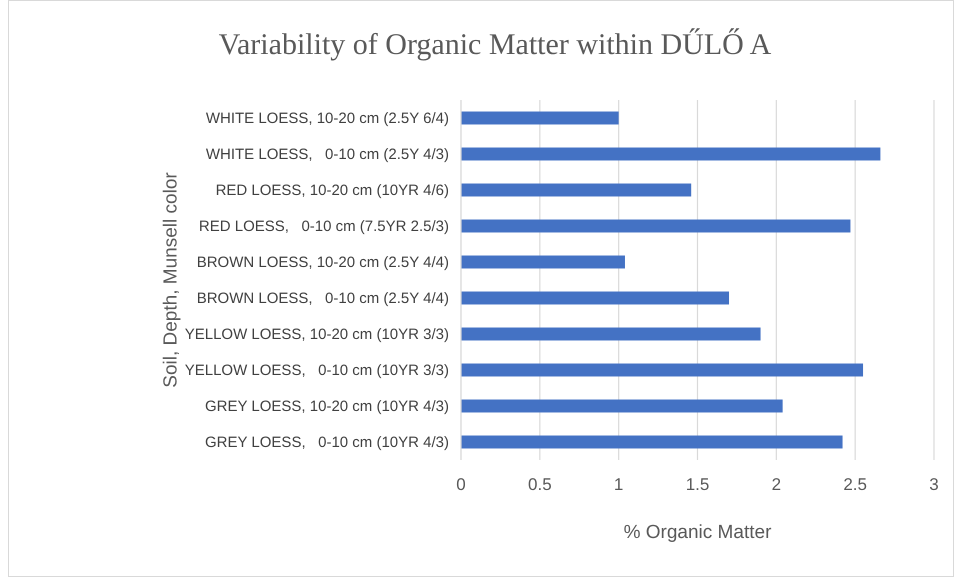  What do you see at coordinates (327, 118) in the screenshot?
I see `y-tick-label: WHITE LOESS, 10-20 cm (2.5Y 6/4)` at bounding box center [327, 118].